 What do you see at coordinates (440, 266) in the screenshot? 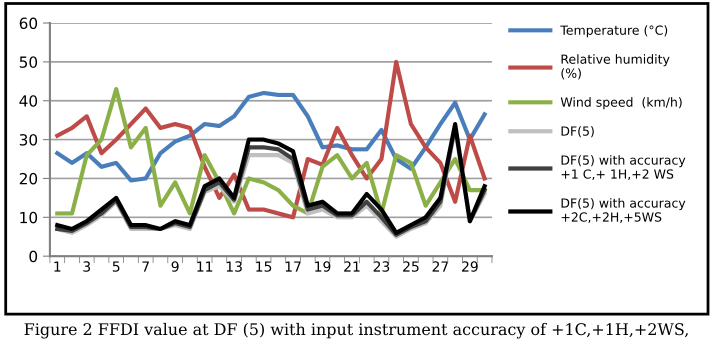
I see `x-tick-label: 27` at bounding box center [440, 266].